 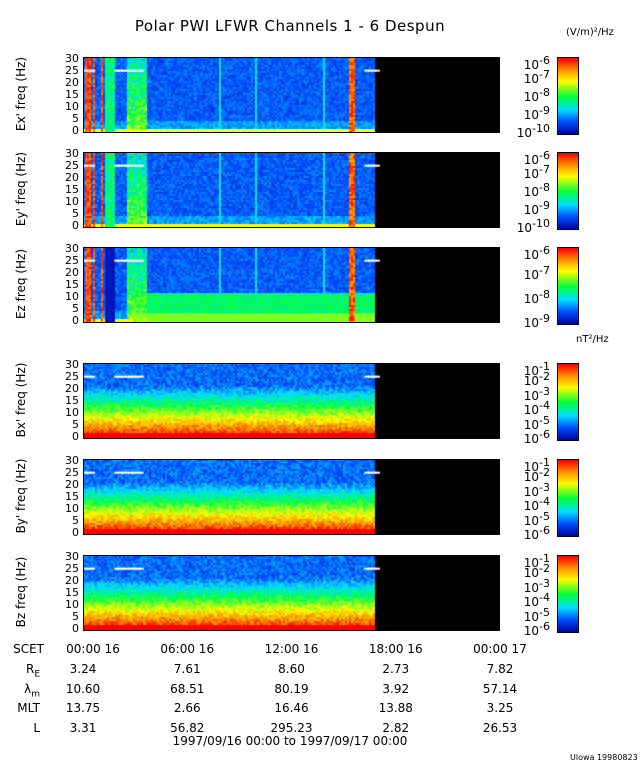 What do you see at coordinates (500, 727) in the screenshot?
I see `ephemeris-value: 26.53` at bounding box center [500, 727].